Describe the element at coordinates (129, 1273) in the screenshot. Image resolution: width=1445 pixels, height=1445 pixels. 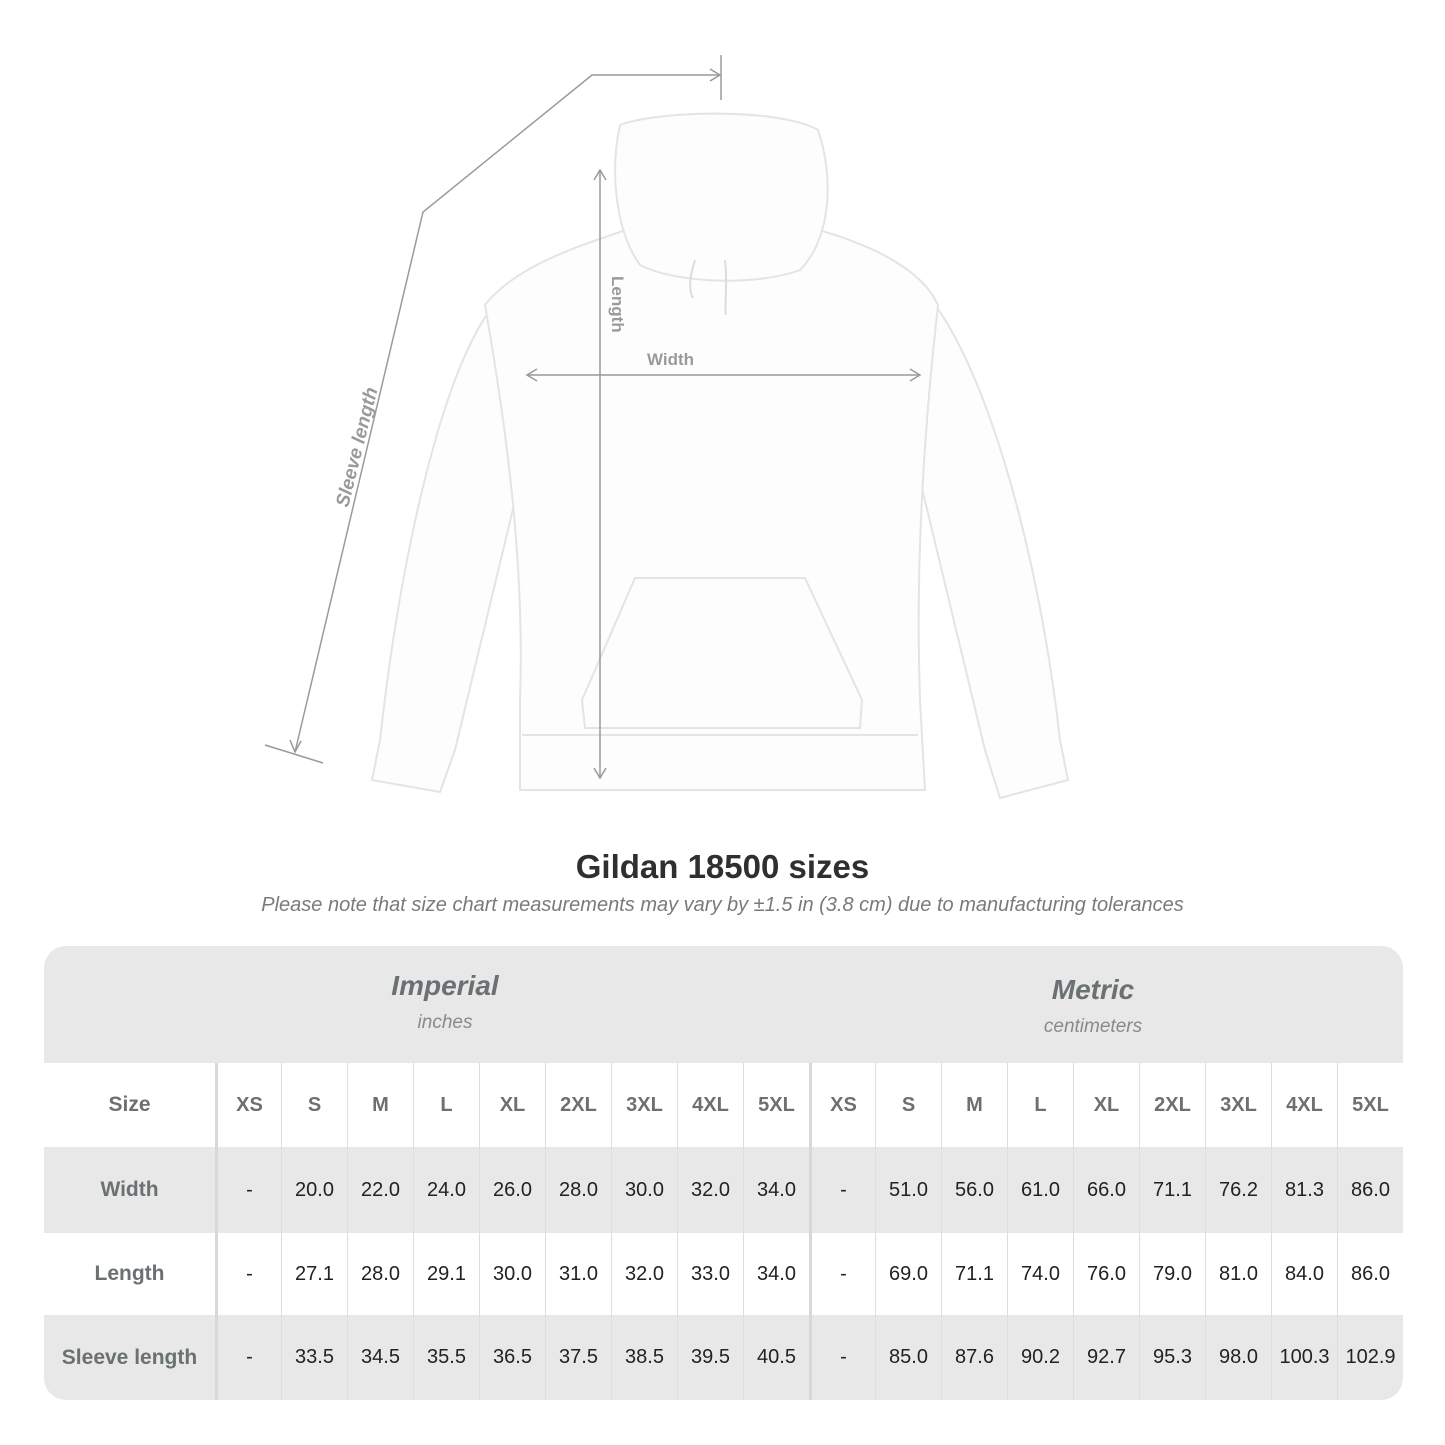
I see `row-label: Length` at that location.